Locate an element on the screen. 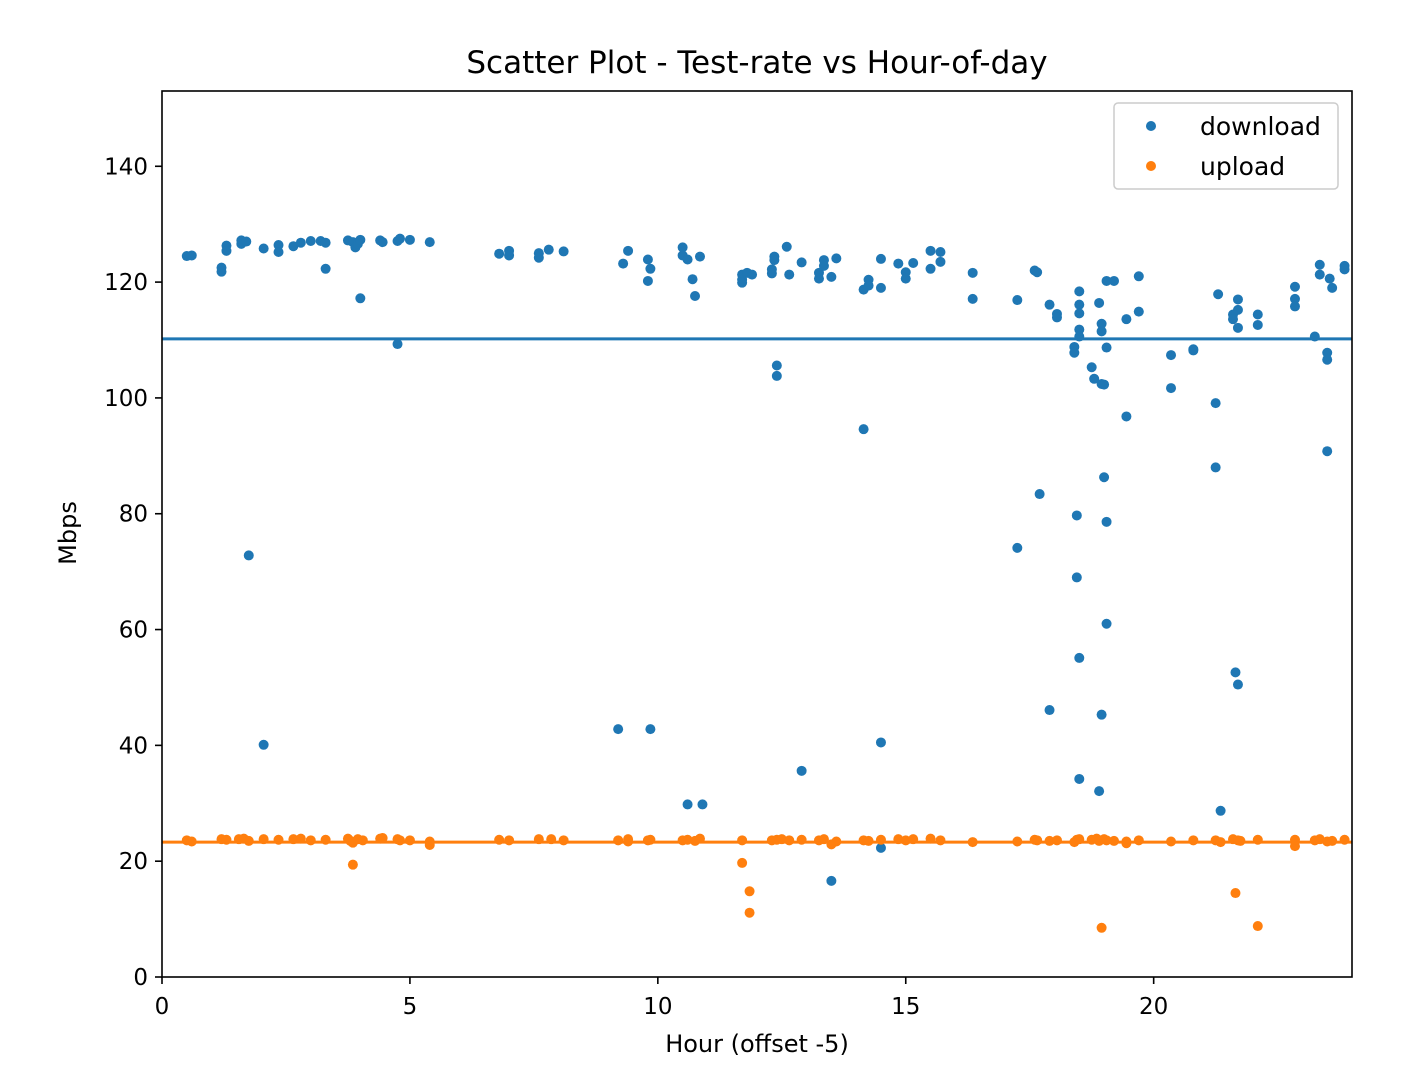 This screenshot has width=1412, height=1088. x-tick-label: 0 is located at coordinates (162, 1007).